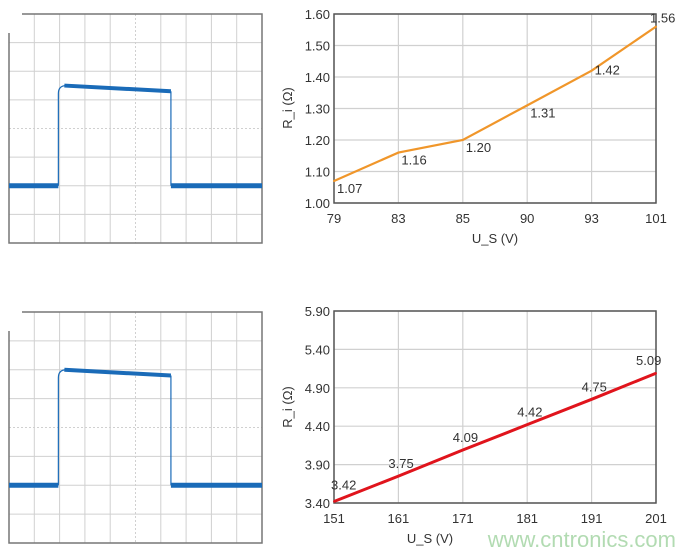  What do you see at coordinates (413, 160) in the screenshot?
I see `data-label: 1.16` at bounding box center [413, 160].